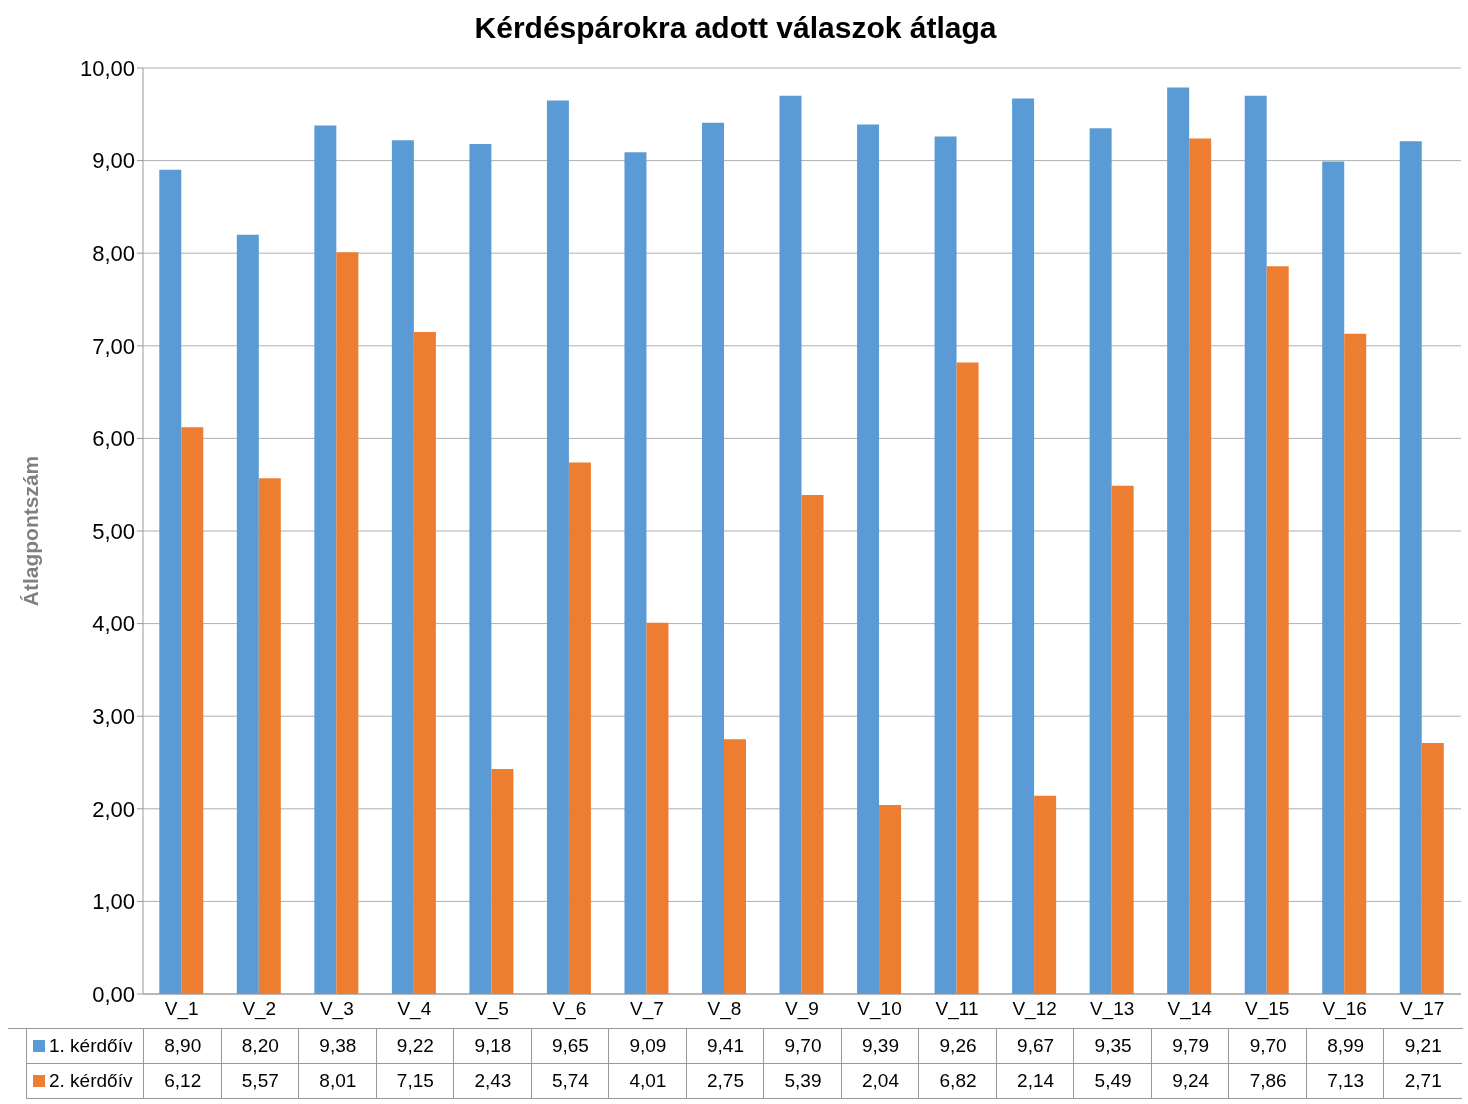  I want to click on x-tick-label: V_10, so click(879, 1009).